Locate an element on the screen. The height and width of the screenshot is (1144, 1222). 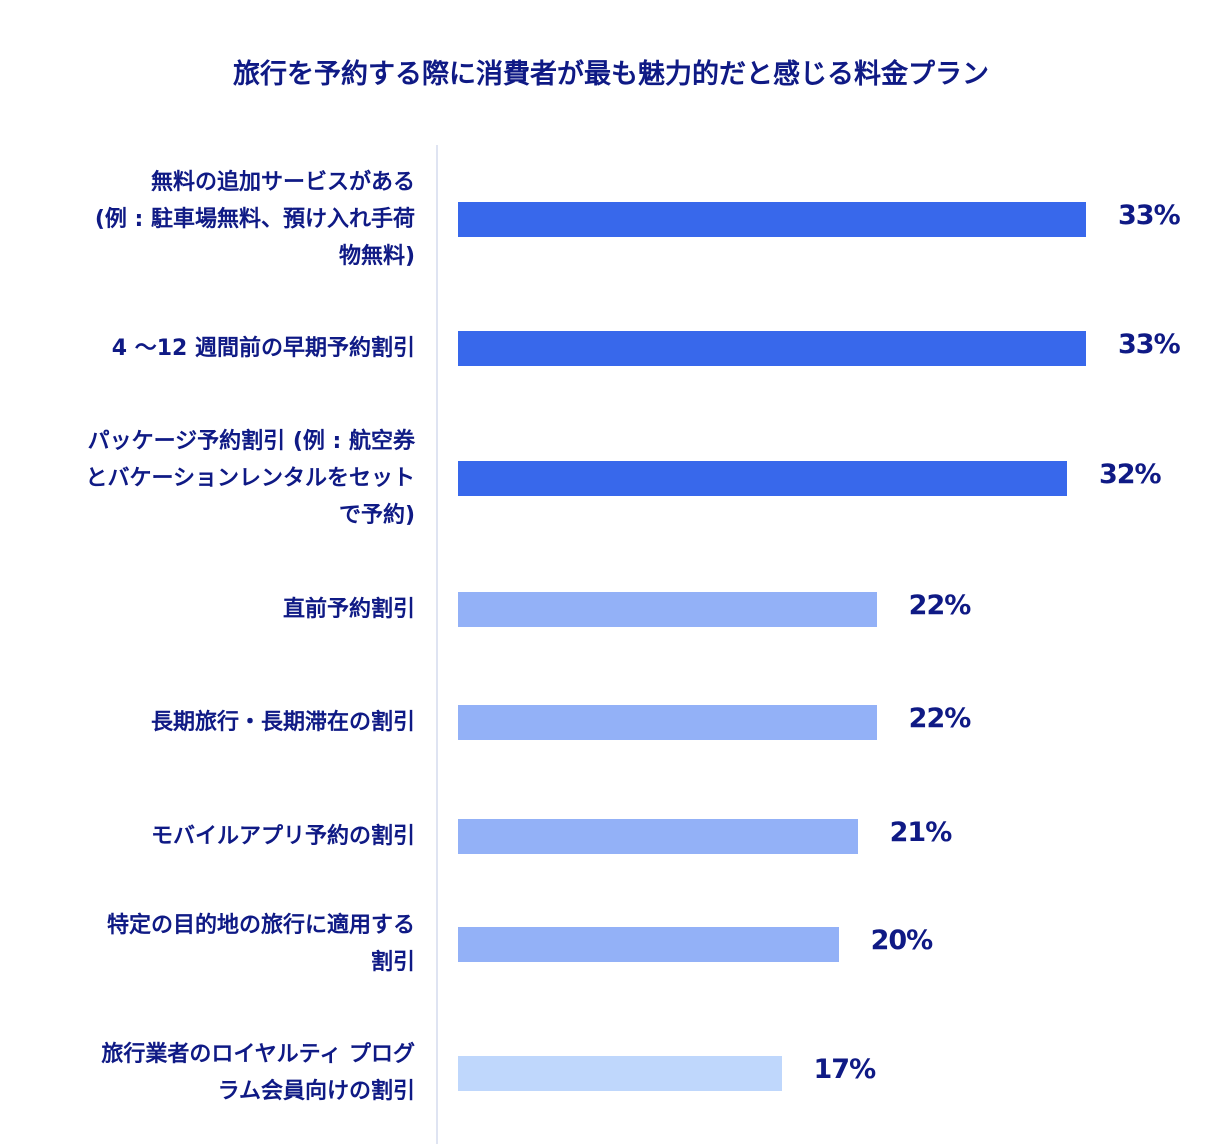
category-label-line: 長期旅行・長期滞在の割引 is located at coordinates (282, 722).